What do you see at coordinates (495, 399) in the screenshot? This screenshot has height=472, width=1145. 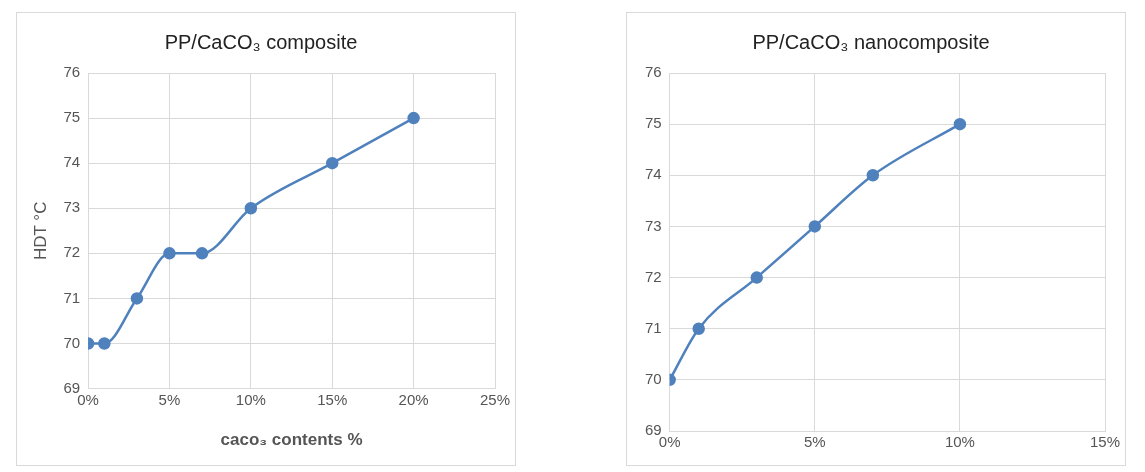 I see `x-tick-label: 25%` at bounding box center [495, 399].